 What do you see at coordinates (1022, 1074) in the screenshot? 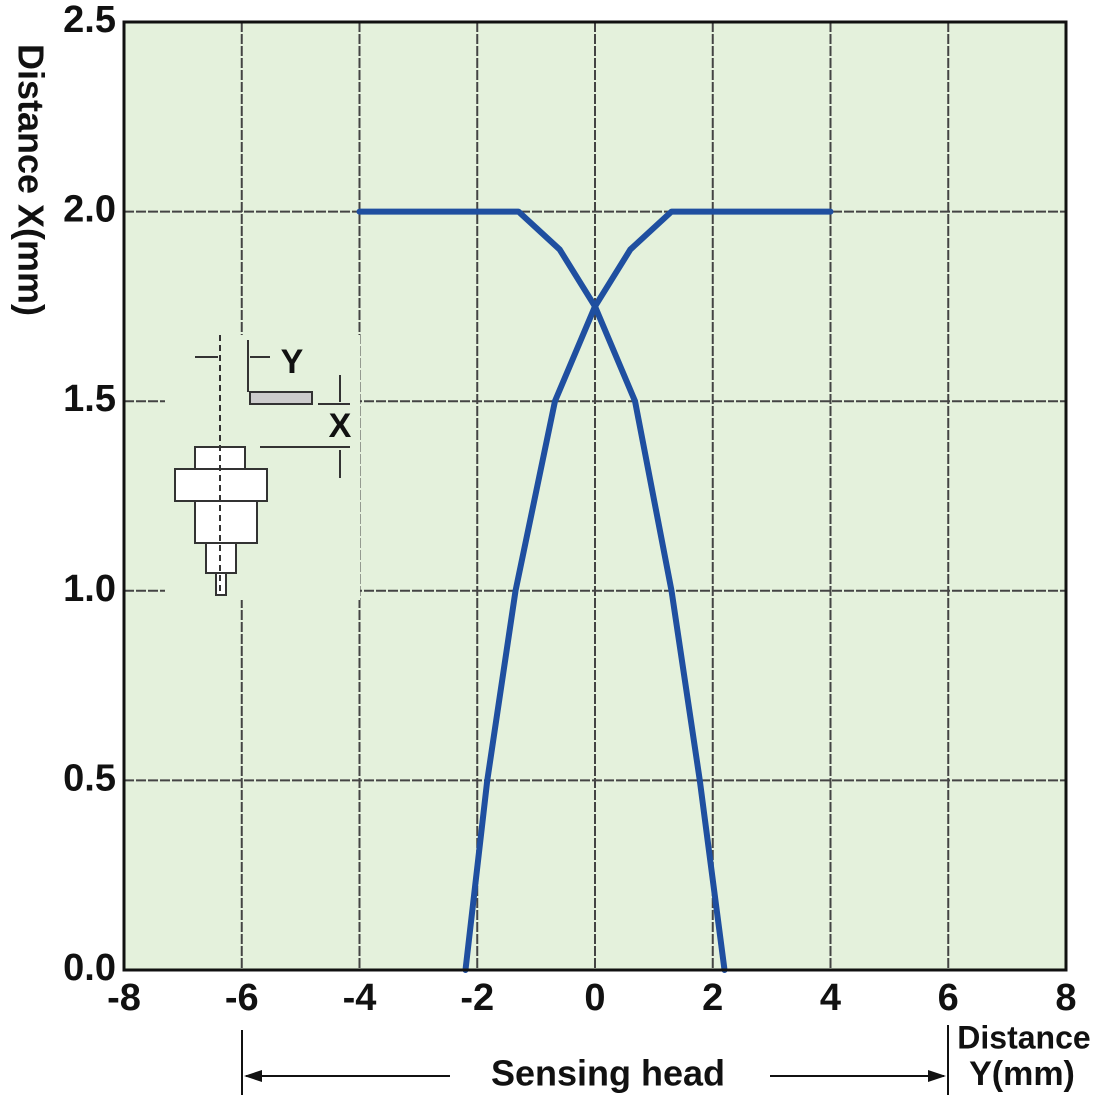
I see `x-axis-label: Y(mm)` at bounding box center [1022, 1074].